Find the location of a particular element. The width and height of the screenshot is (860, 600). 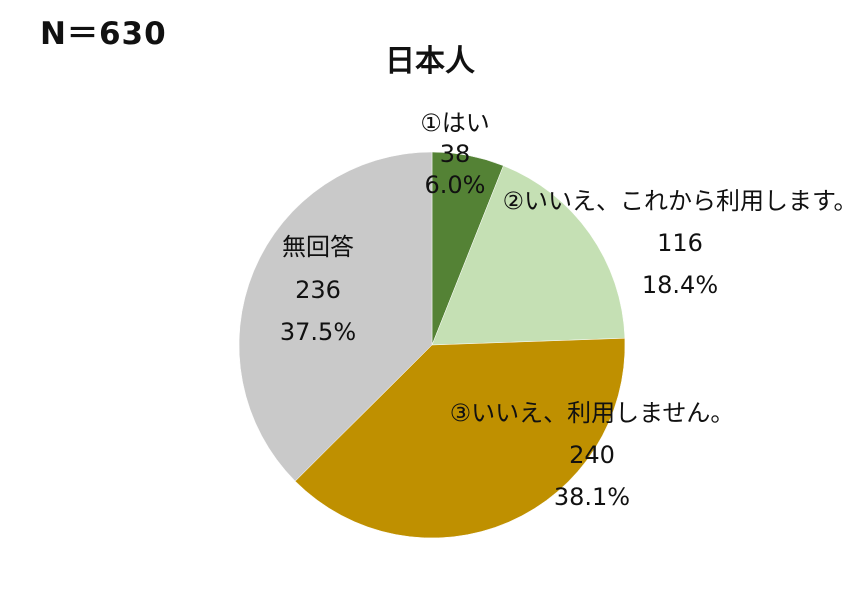

slice-label-no-answer-name: 無回答 is located at coordinates (318, 247).